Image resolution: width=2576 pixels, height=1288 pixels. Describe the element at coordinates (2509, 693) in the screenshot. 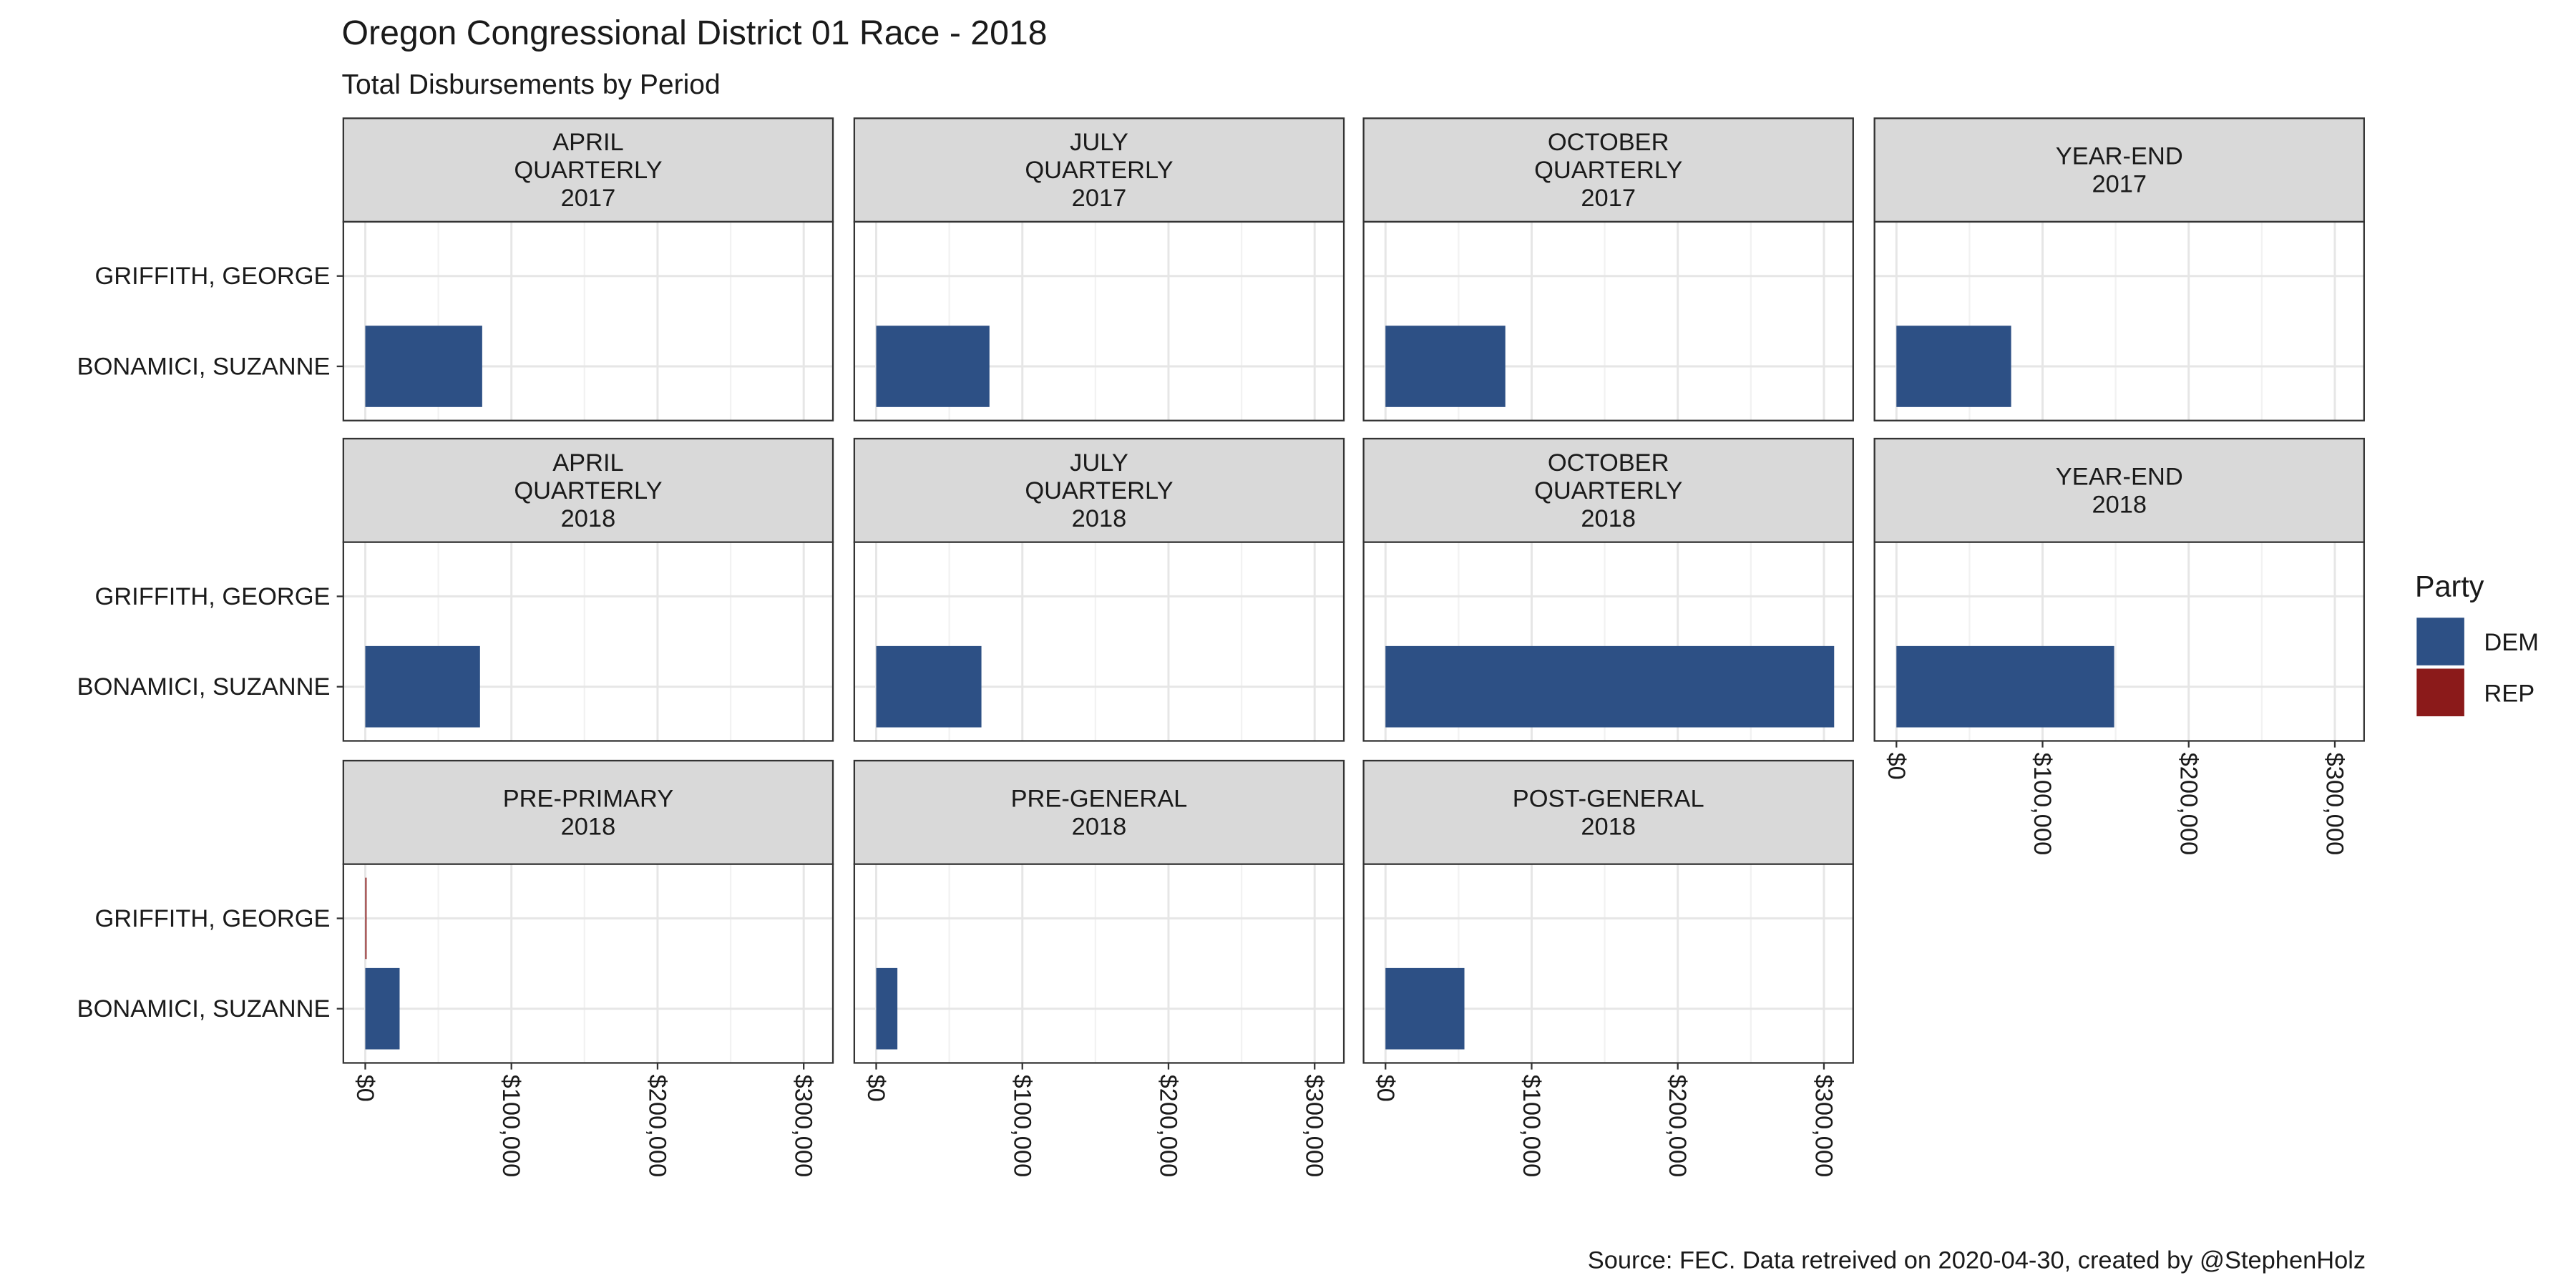

I see `legend-label: REP` at that location.